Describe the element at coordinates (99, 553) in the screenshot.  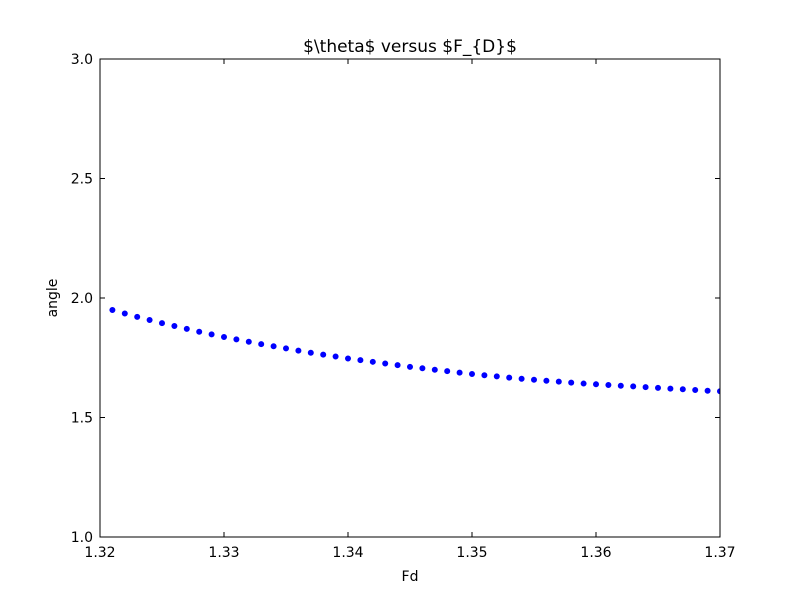
I see `x-tick-label: 1.32` at that location.